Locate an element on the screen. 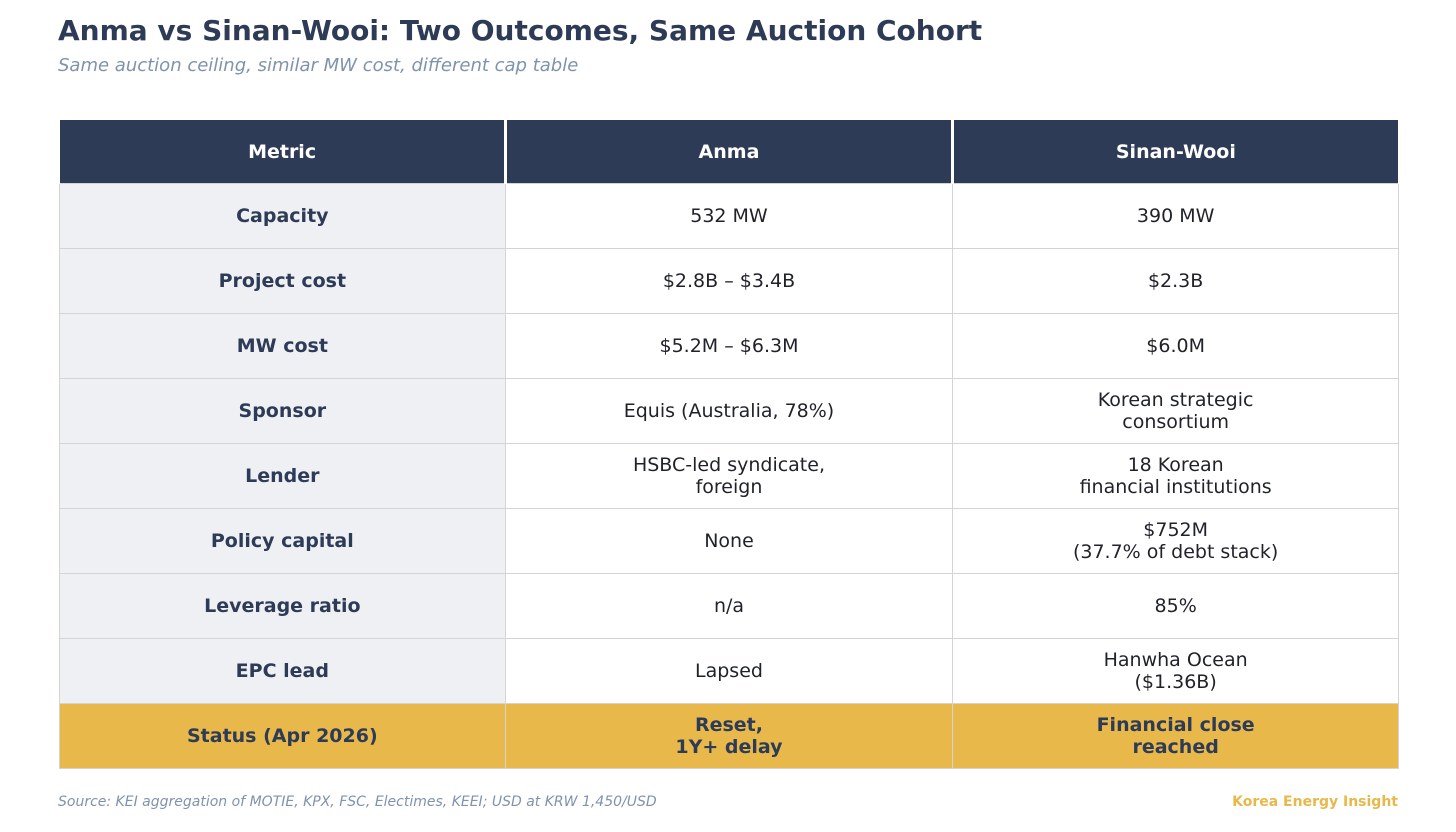  table-row: Project cost $2.8B – $3.4B $2.3B is located at coordinates (729, 281).